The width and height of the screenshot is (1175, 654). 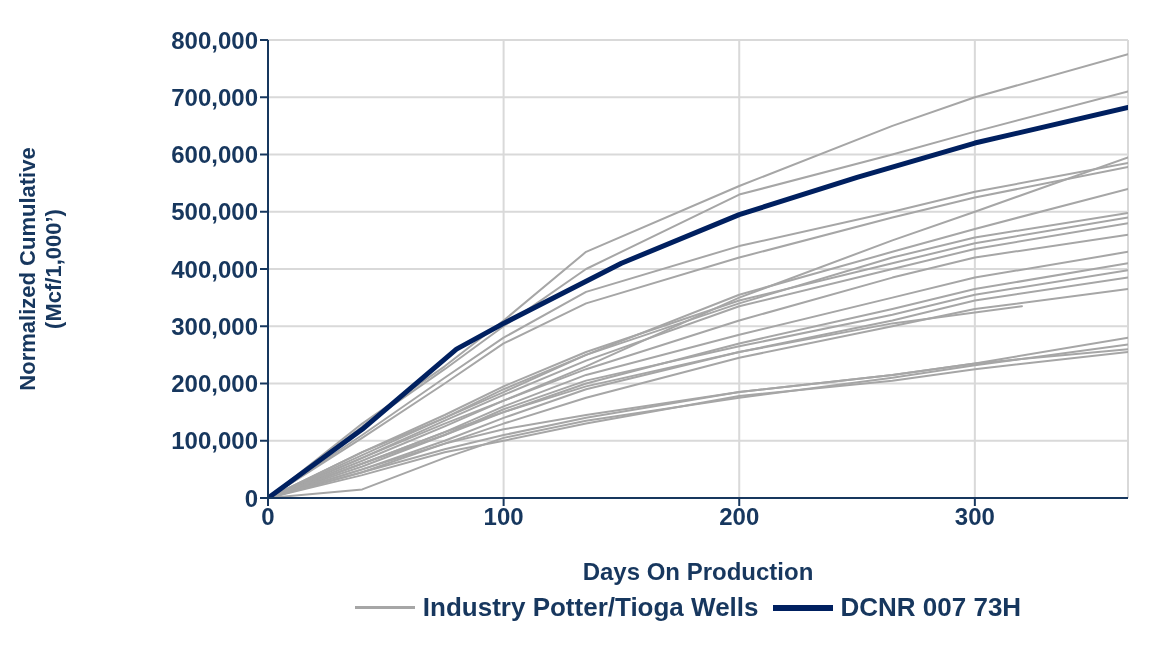 I want to click on y-axis-title: Normalized Cumulative (Mcf/1,000’), so click(x=40, y=269).